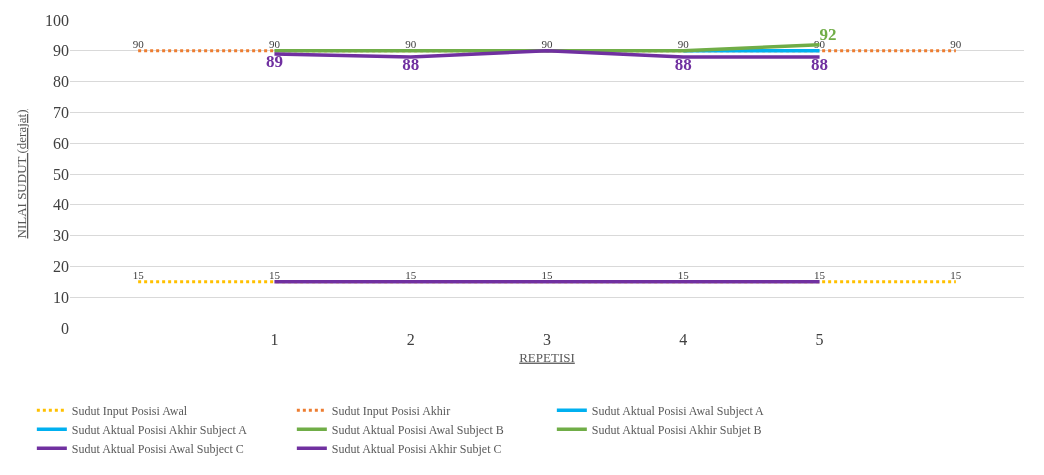  I want to click on legend-label: Sudut Aktual Posisi Akhir Subjet B, so click(676, 429).